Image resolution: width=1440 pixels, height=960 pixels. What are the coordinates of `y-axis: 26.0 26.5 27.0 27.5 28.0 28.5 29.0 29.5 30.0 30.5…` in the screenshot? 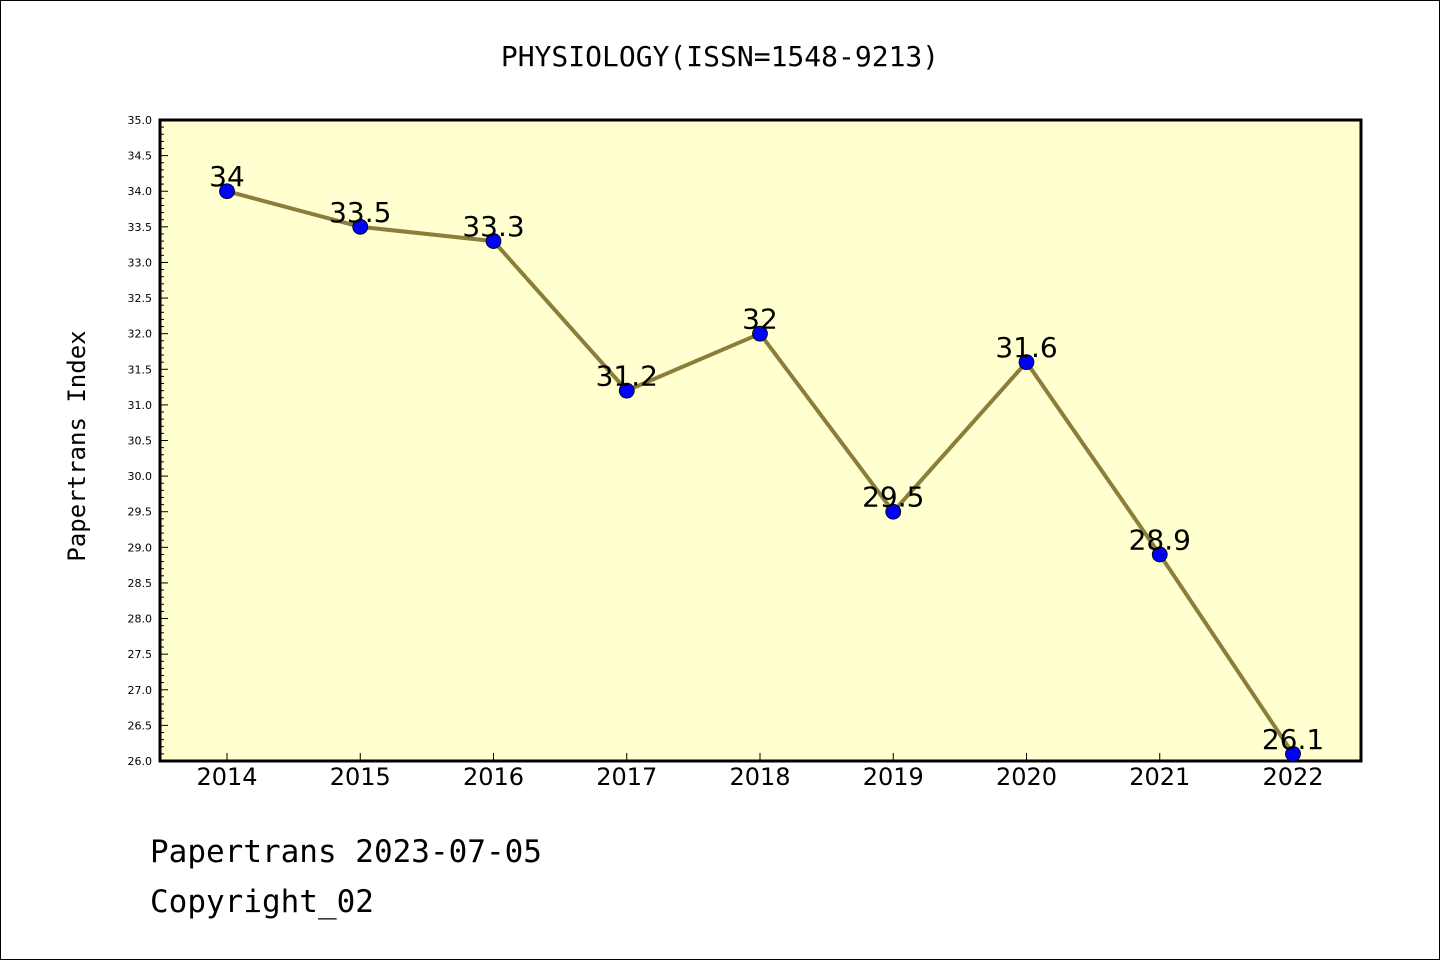 It's located at (148, 441).